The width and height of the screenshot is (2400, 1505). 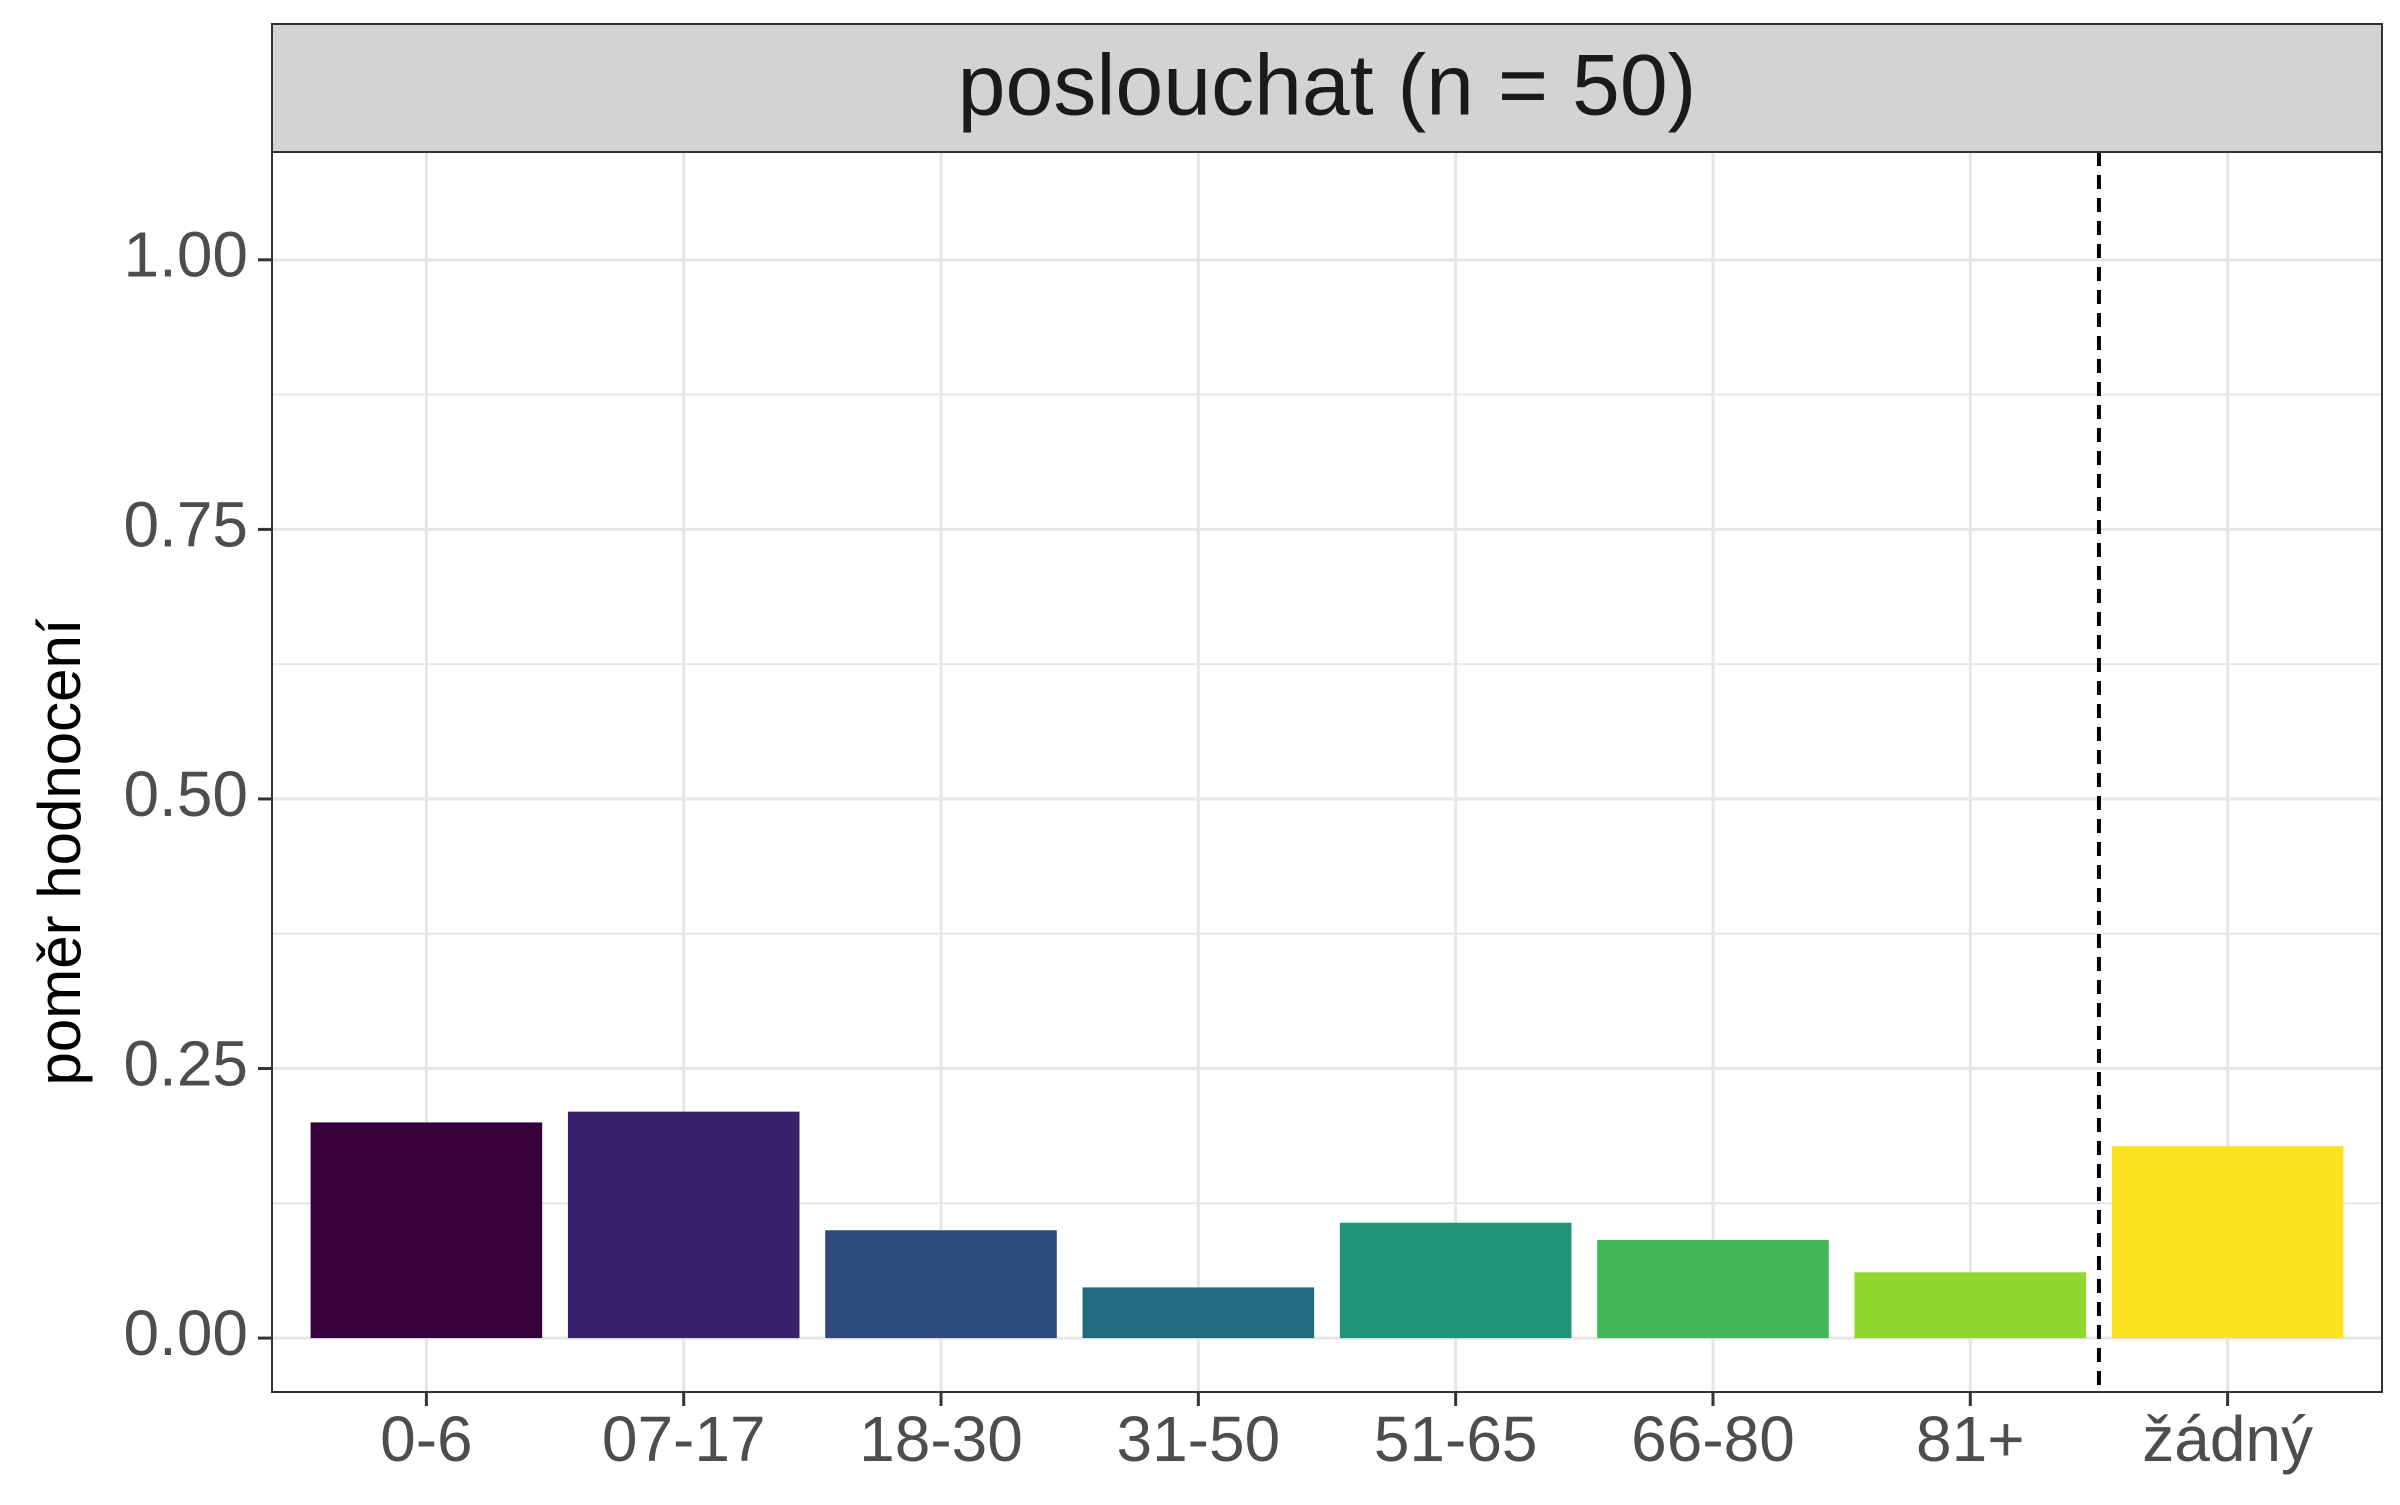 I want to click on x-tick-label: 07-17, so click(x=684, y=1439).